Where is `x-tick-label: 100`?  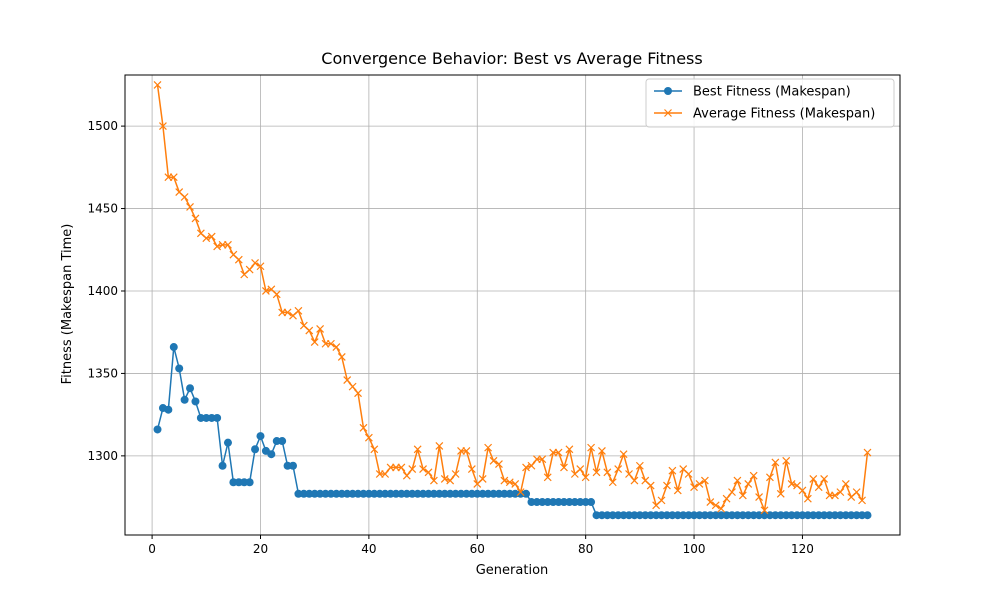
x-tick-label: 100 is located at coordinates (694, 549).